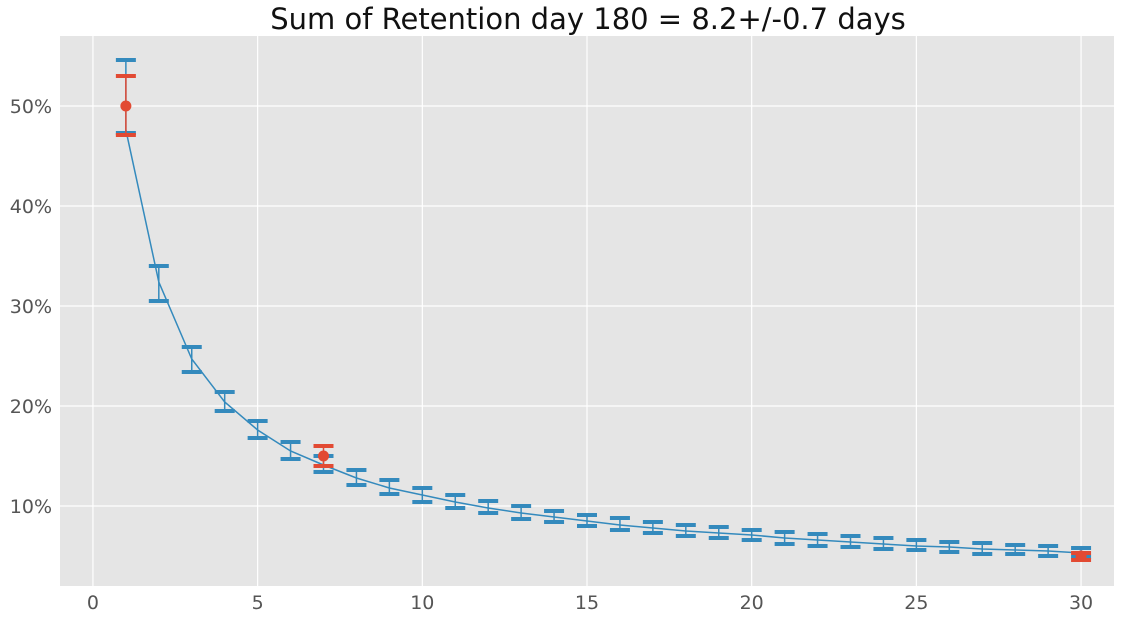 This screenshot has width=1123, height=619. What do you see at coordinates (93, 603) in the screenshot?
I see `x-tick-label: 0` at bounding box center [93, 603].